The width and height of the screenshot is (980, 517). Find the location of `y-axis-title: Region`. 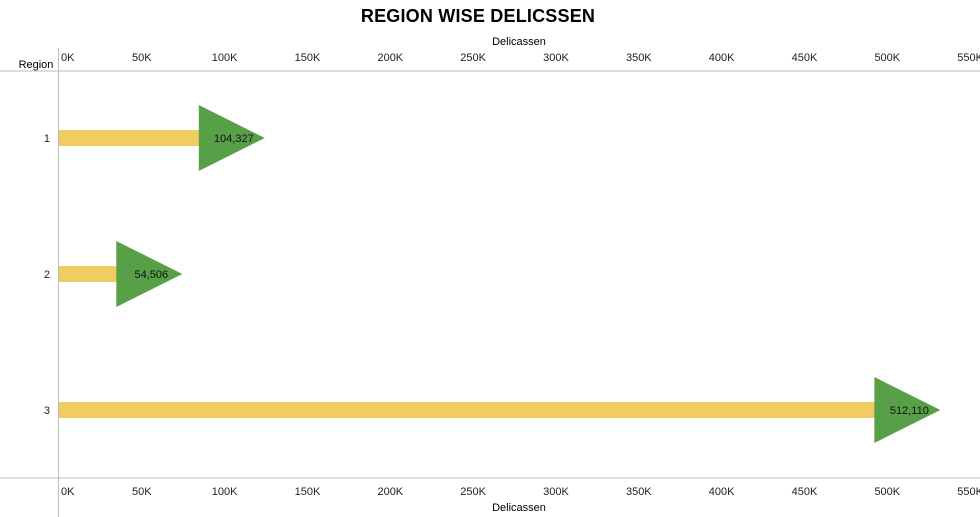

y-axis-title: Region is located at coordinates (36, 65).